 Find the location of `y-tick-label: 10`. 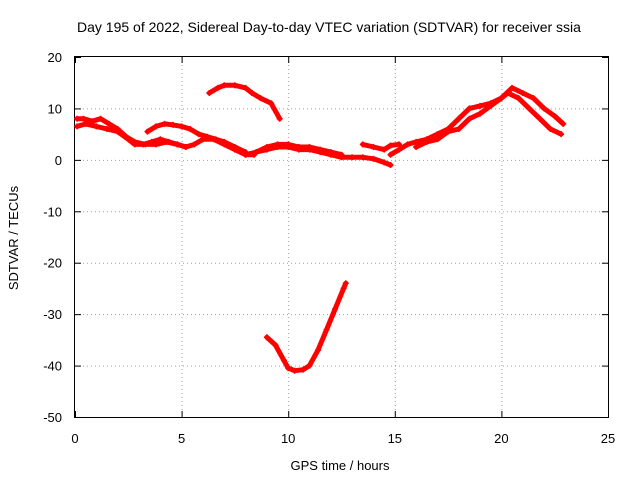

y-tick-label: 10 is located at coordinates (55, 108).